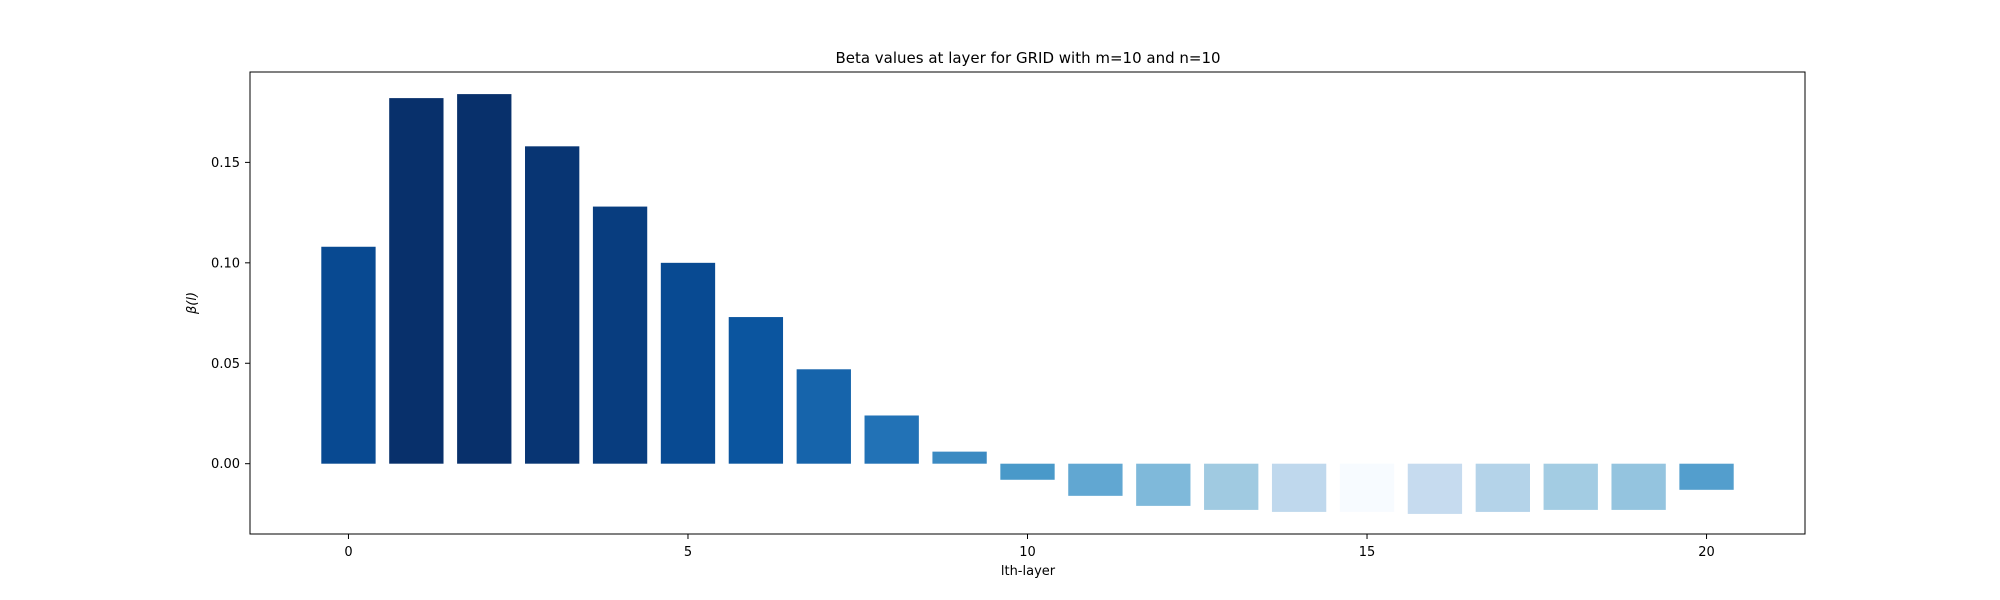  Describe the element at coordinates (192, 303) in the screenshot. I see `y-axis-label: β(l)` at that location.